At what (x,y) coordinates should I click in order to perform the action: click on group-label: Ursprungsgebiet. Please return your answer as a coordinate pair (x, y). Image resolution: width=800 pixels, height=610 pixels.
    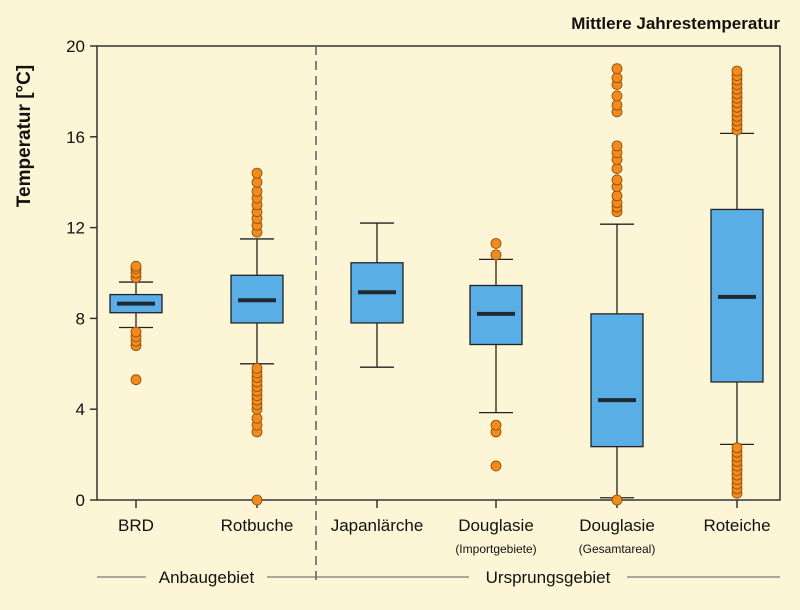
    Looking at the image, I should click on (548, 577).